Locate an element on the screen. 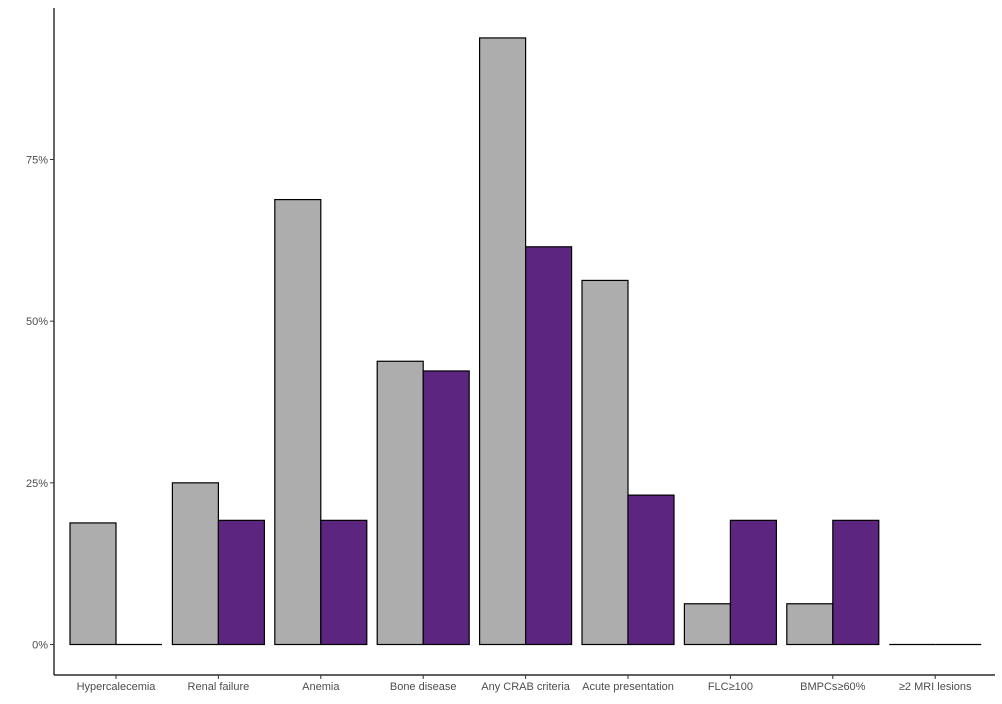 This screenshot has height=704, width=1002. x-tick-label: Bone disease is located at coordinates (423, 687).